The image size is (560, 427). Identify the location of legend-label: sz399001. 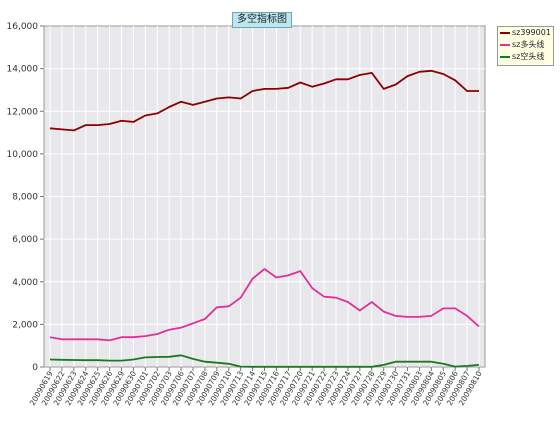
(531, 32).